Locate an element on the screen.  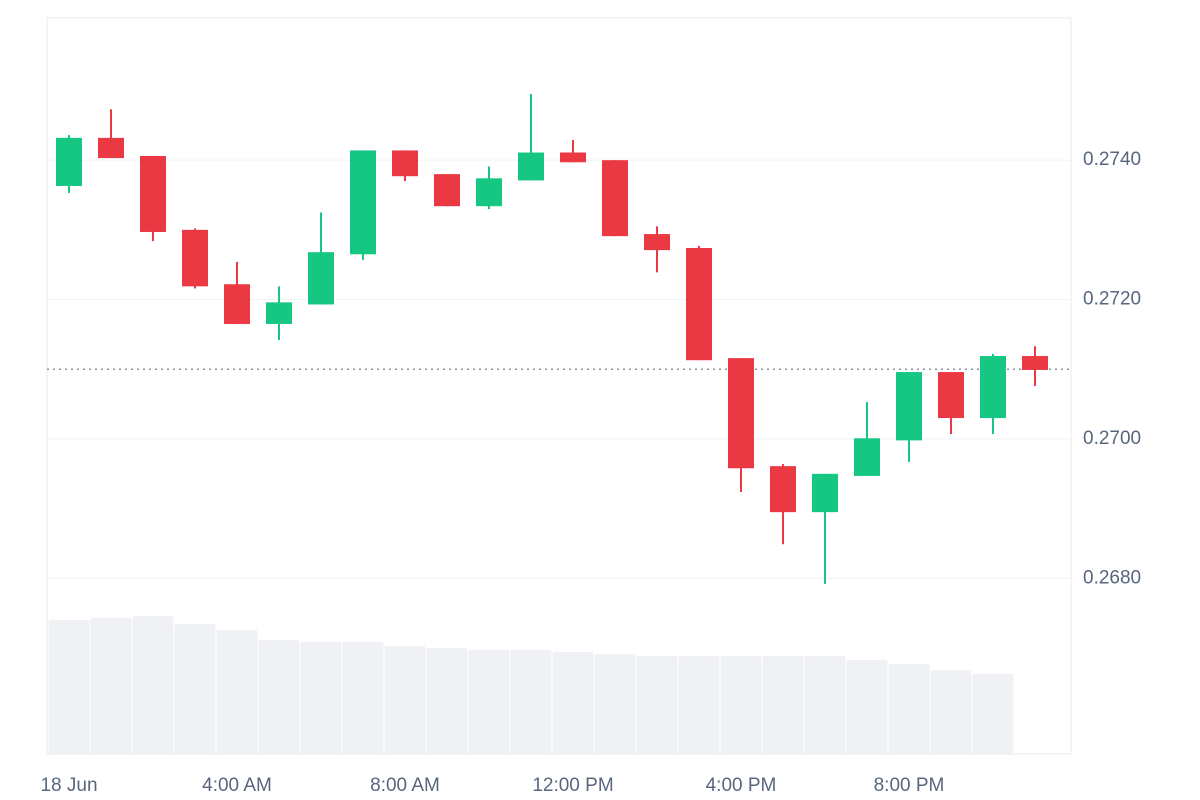
x-tick-label: 18 Jun is located at coordinates (68, 785).